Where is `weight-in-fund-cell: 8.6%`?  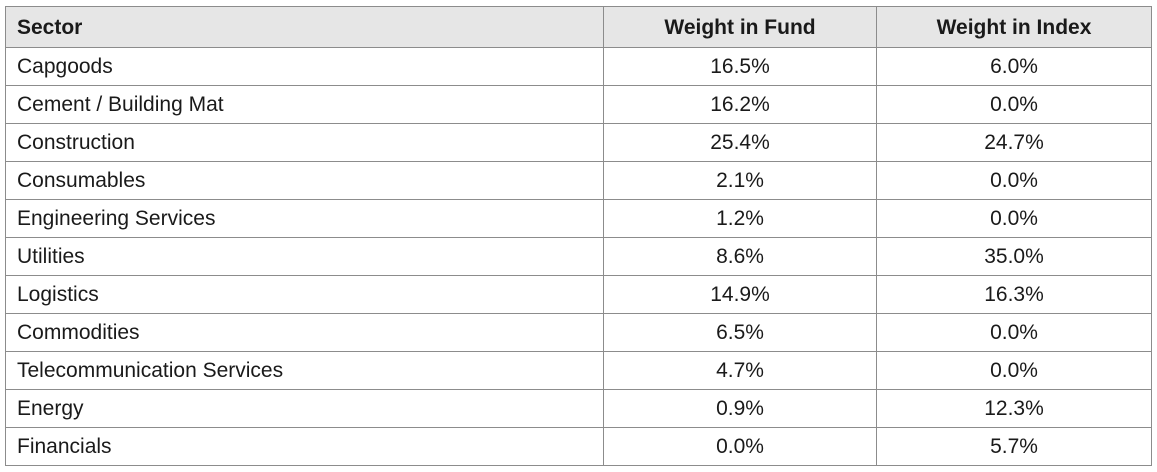
weight-in-fund-cell: 8.6% is located at coordinates (740, 256).